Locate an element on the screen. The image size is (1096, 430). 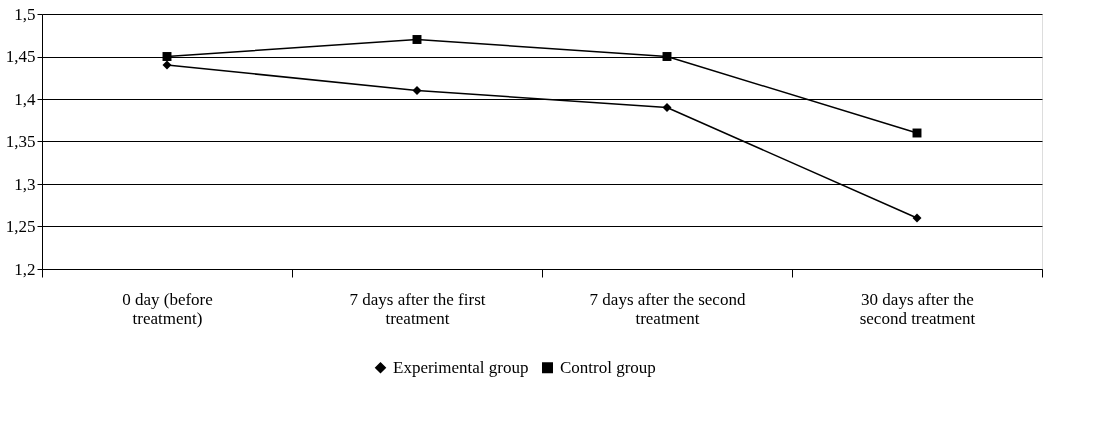
y-tick-label: 1,25 is located at coordinates (20, 226).